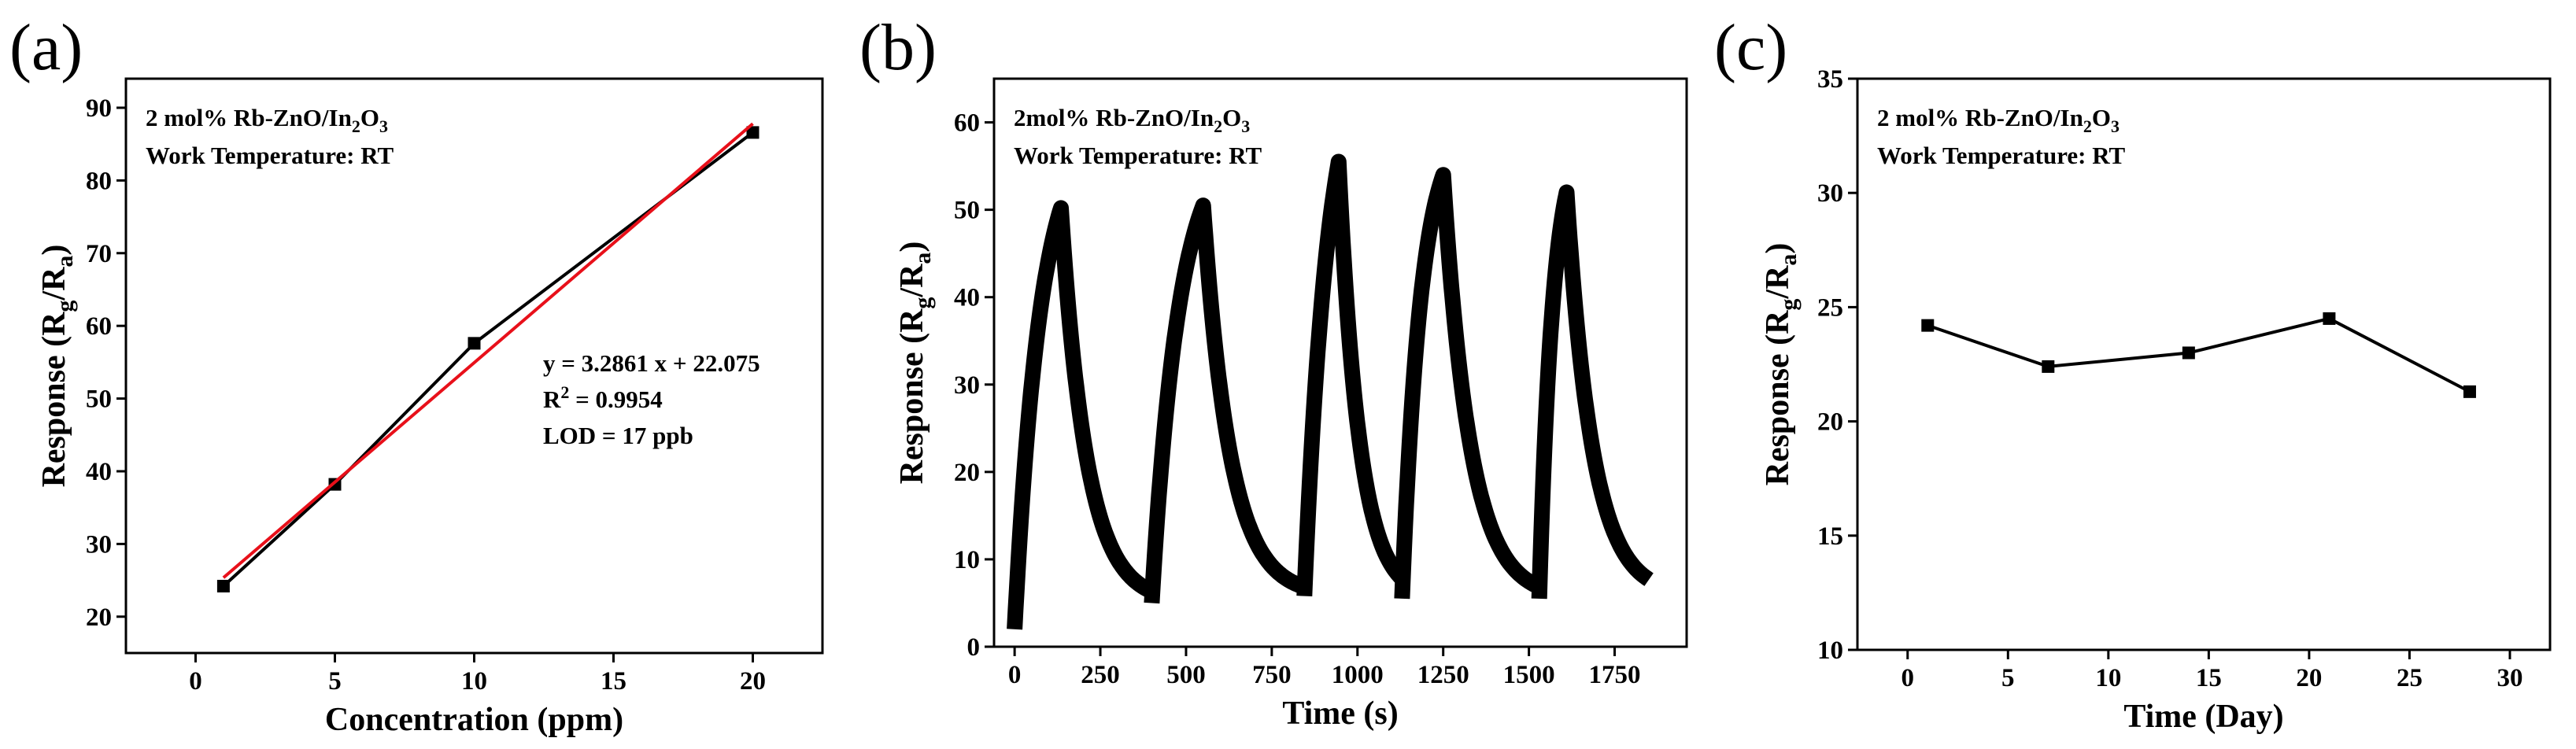  Describe the element at coordinates (99, 181) in the screenshot. I see `y-tick-label: 80` at that location.